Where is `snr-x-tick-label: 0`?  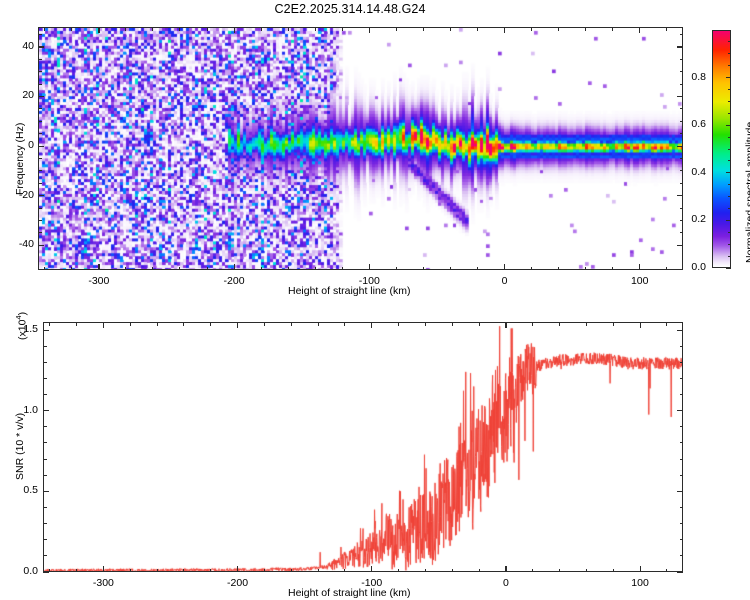
snr-x-tick-label: 0 is located at coordinates (505, 583).